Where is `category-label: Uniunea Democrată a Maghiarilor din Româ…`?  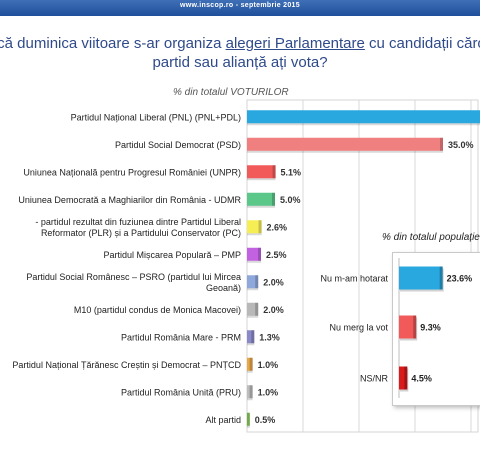 category-label: Uniunea Democrată a Maghiarilor din Româ… is located at coordinates (129, 200).